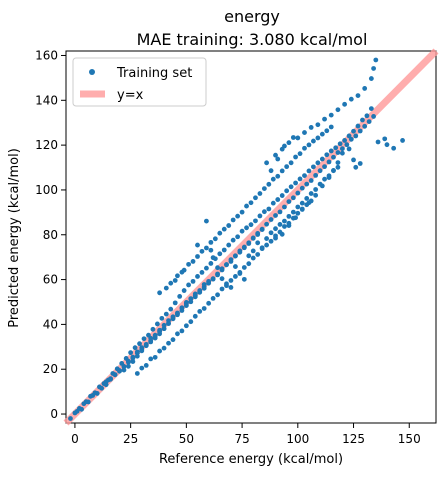  What do you see at coordinates (50, 234) in the screenshot?
I see `y-axis: 0 20 40 60 80 100 120 140 160` at bounding box center [50, 234].